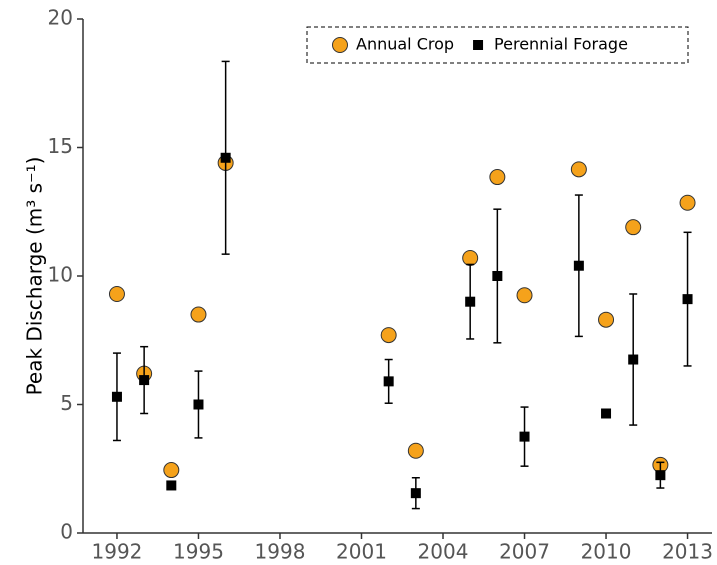  I want to click on x-tick-label: 2004, so click(443, 552).